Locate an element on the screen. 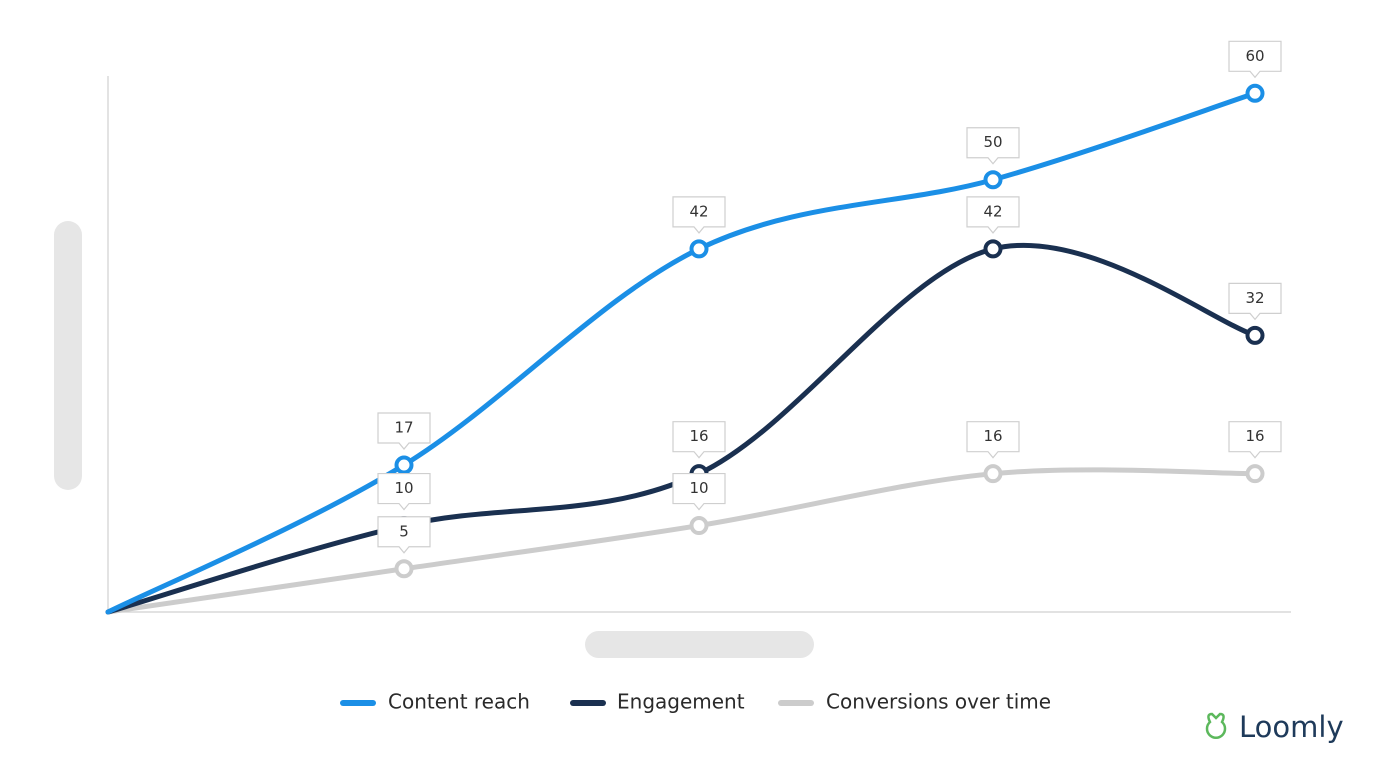 This screenshot has height=768, width=1376. y-axis-placeholder is located at coordinates (68, 355).